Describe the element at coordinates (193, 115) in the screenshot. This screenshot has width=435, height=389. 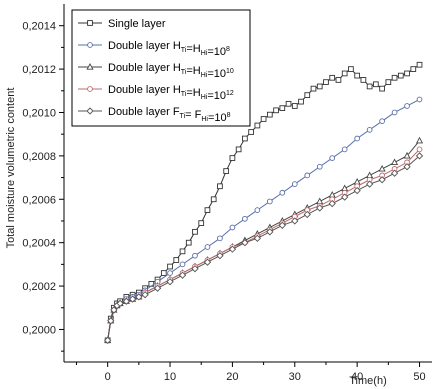
I see `legend-label-part: = F` at that location.